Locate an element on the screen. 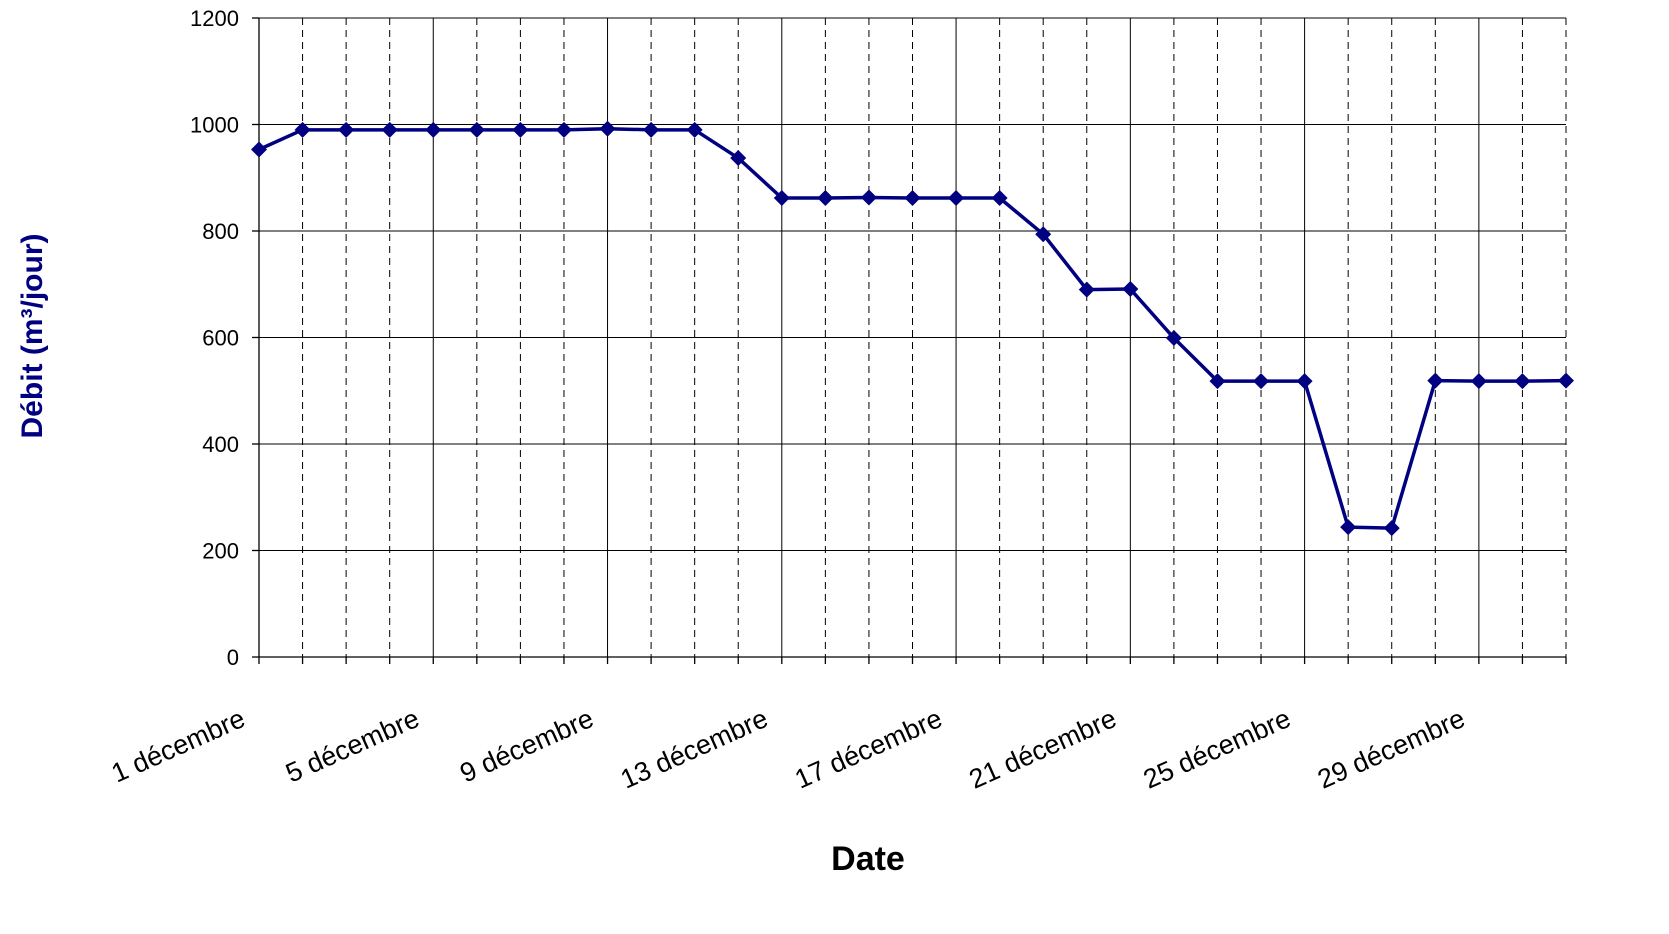 Image resolution: width=1669 pixels, height=934 pixels. y-tick-label: 1200 is located at coordinates (214, 18).